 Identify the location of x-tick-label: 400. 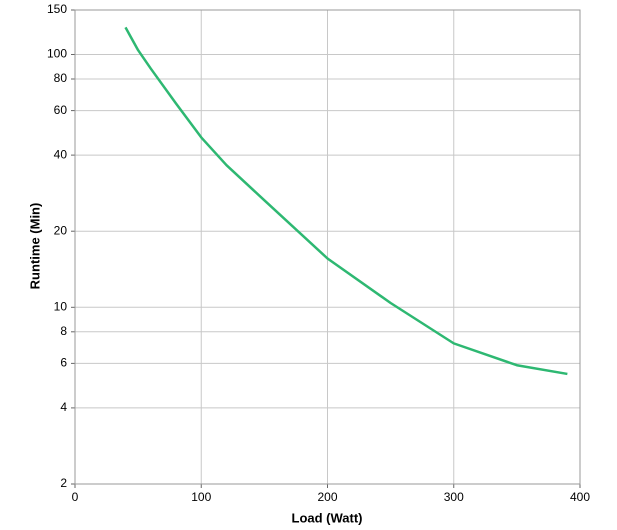
(580, 497).